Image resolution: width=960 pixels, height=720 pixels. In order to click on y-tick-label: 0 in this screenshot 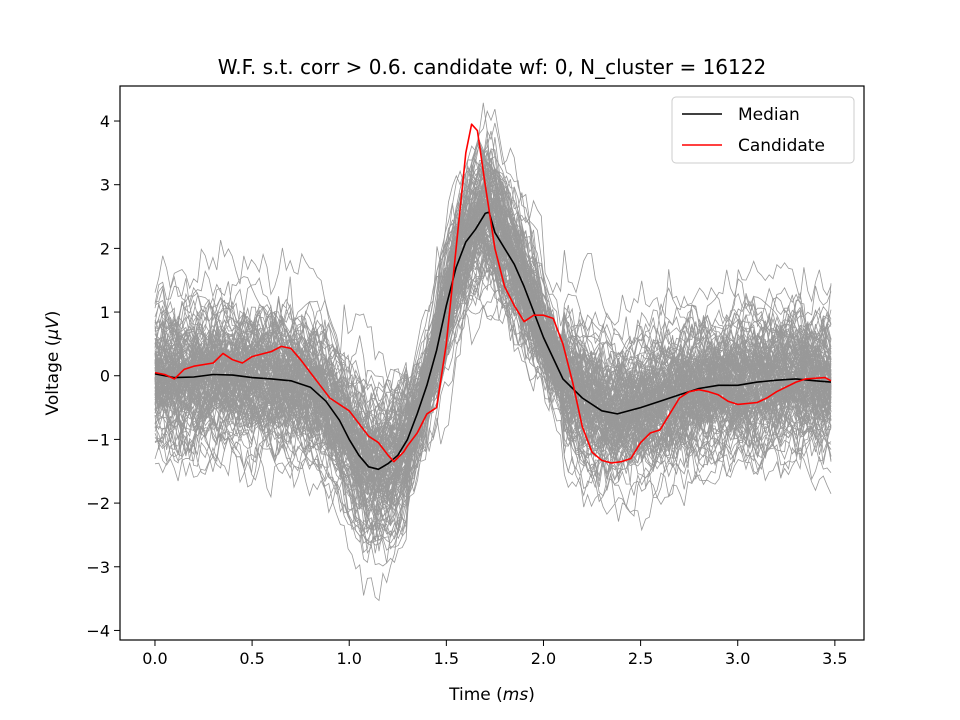, I will do `click(105, 376)`.